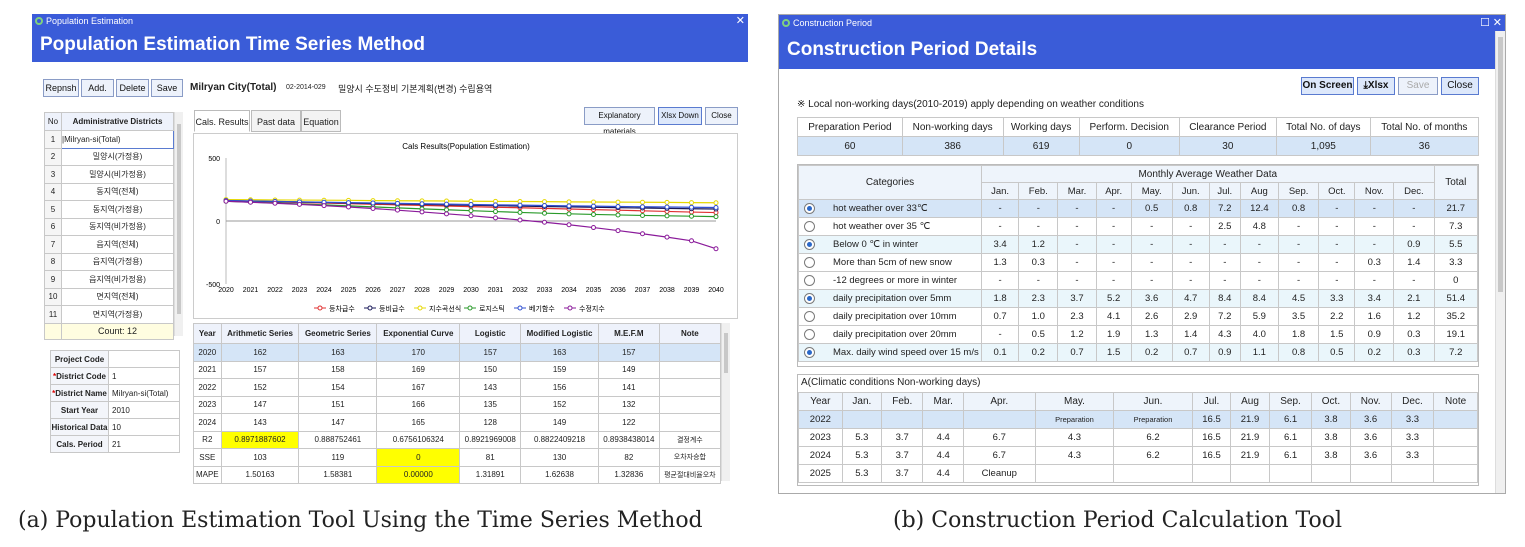  Describe the element at coordinates (222, 121) in the screenshot. I see `tab-cals-results: Cals. Results` at that location.